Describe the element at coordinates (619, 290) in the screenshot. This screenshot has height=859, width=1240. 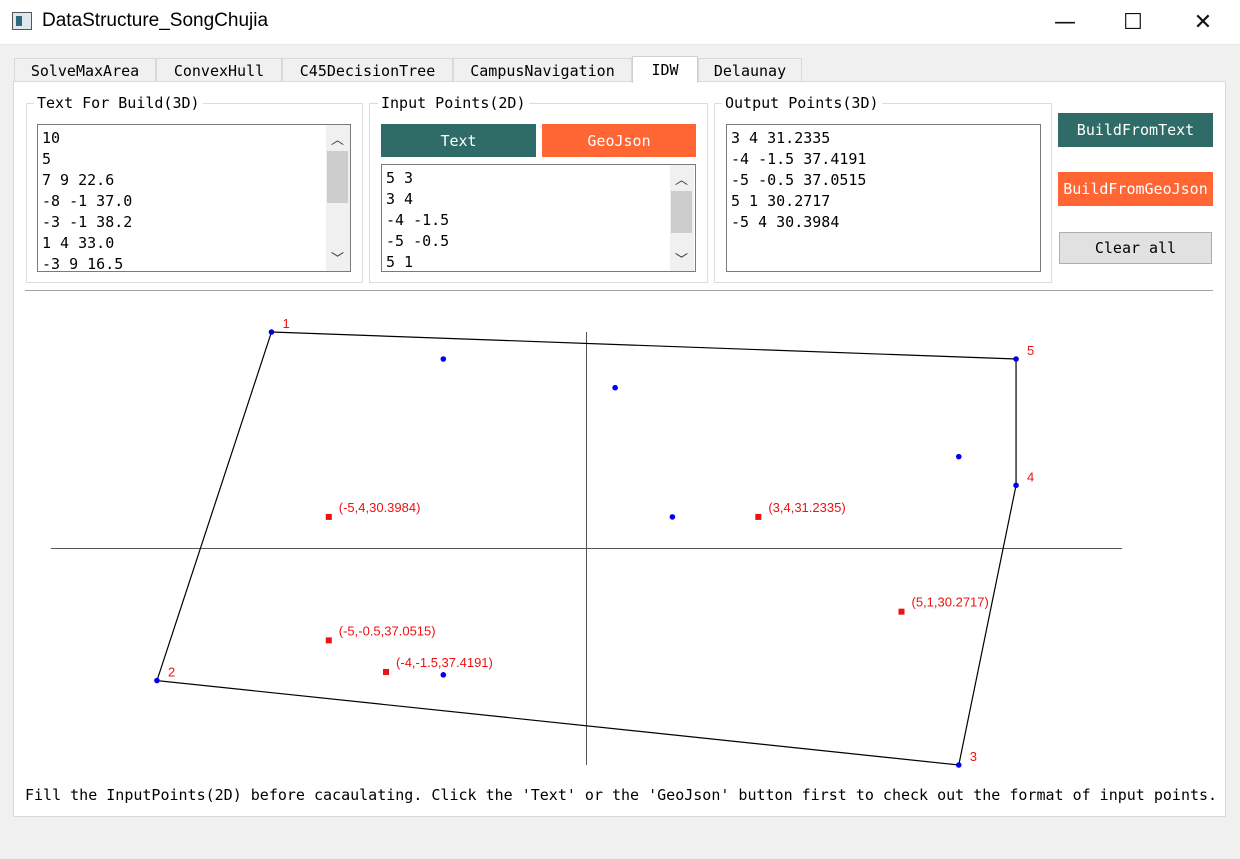
I see `separator-line` at that location.